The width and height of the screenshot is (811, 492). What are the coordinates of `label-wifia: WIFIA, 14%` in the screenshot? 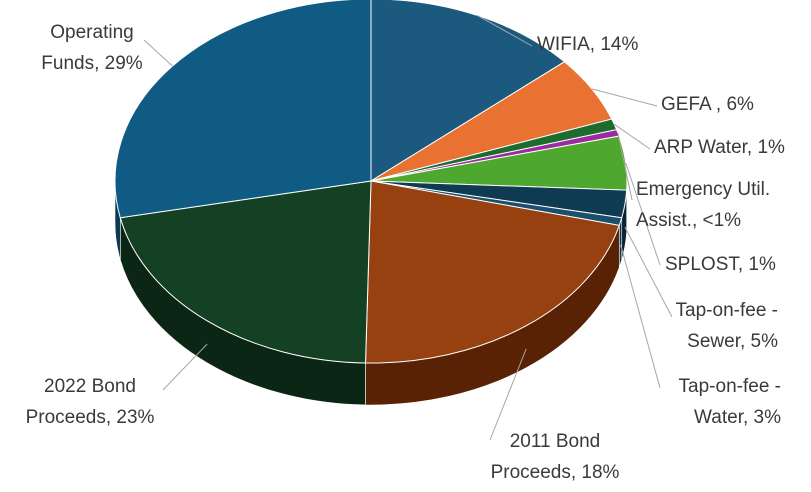 It's located at (587, 44).